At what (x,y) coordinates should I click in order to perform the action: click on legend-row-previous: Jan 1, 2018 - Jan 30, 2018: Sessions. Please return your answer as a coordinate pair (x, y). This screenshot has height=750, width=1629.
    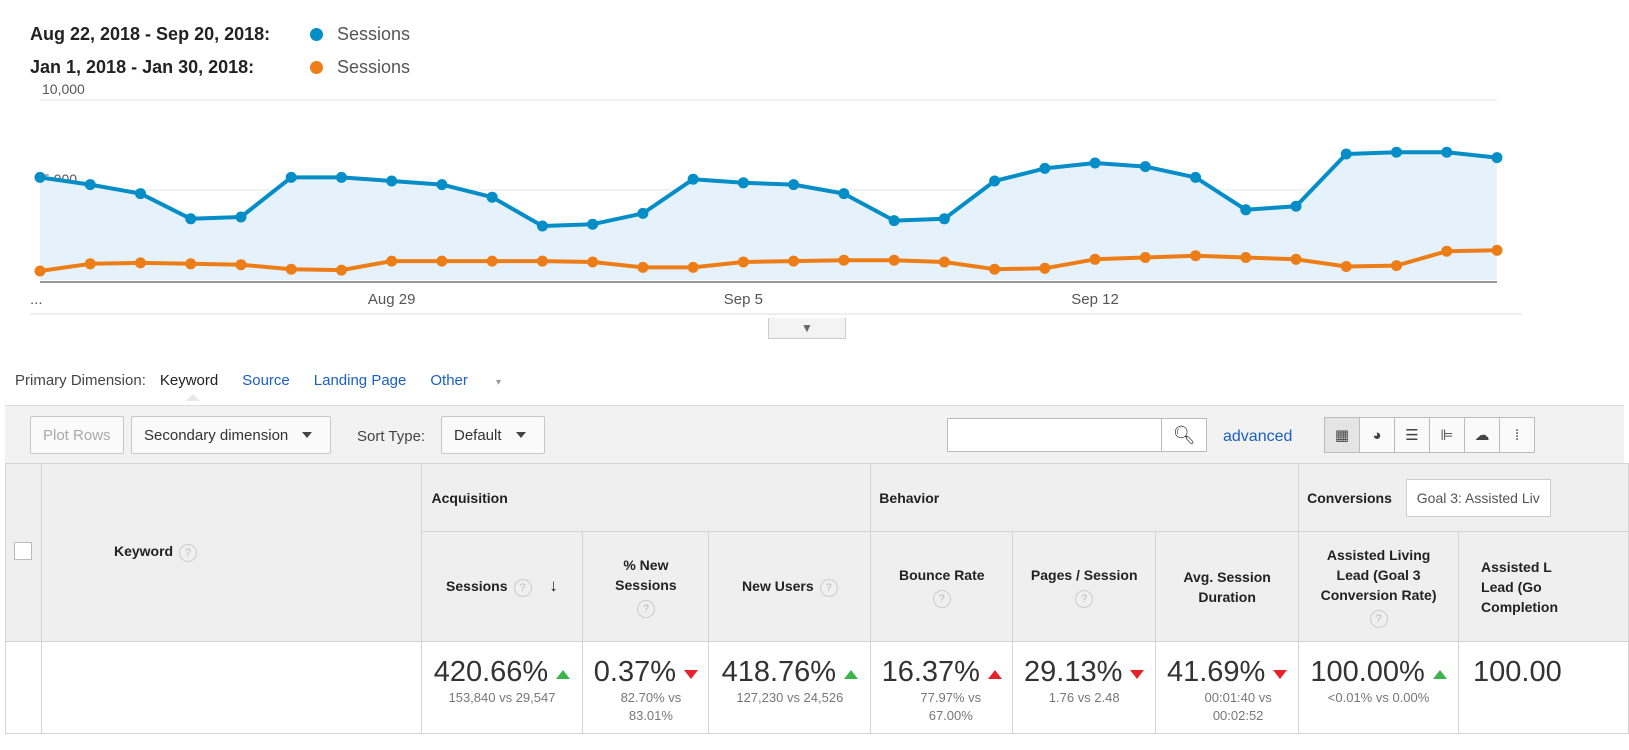
    Looking at the image, I should click on (220, 67).